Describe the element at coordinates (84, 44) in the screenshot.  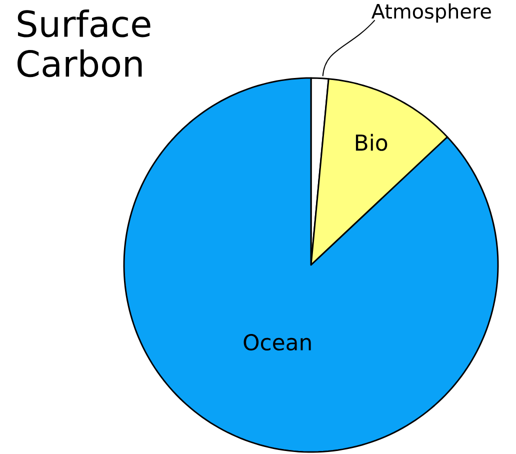
I see `text: Surface Carbon` at that location.